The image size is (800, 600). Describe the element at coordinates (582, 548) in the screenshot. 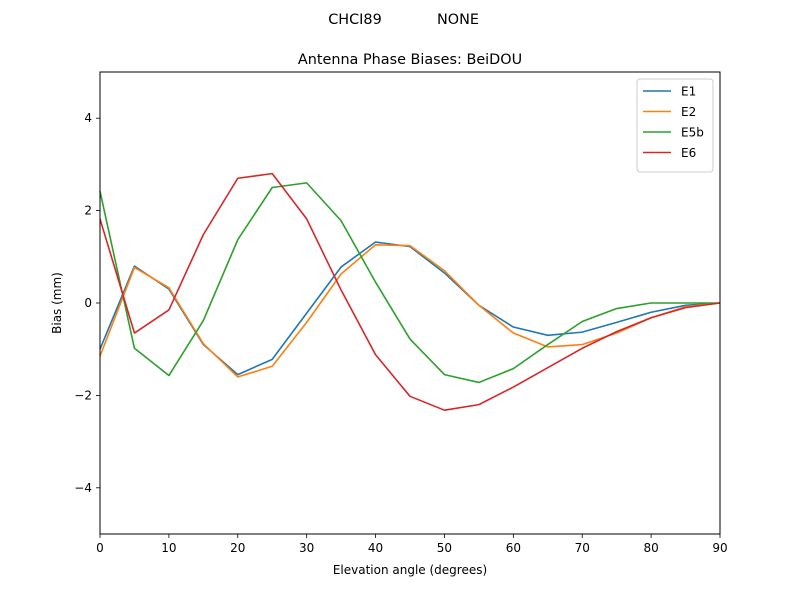

I see `x-tick-label: 70` at that location.